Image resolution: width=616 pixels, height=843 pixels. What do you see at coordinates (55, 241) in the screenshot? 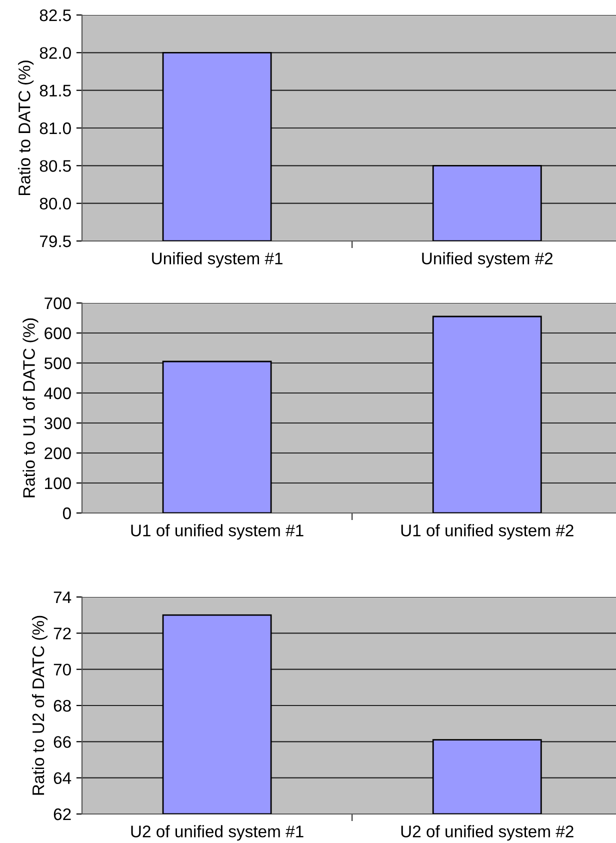
I see `y-tick-label: 79.5` at bounding box center [55, 241].